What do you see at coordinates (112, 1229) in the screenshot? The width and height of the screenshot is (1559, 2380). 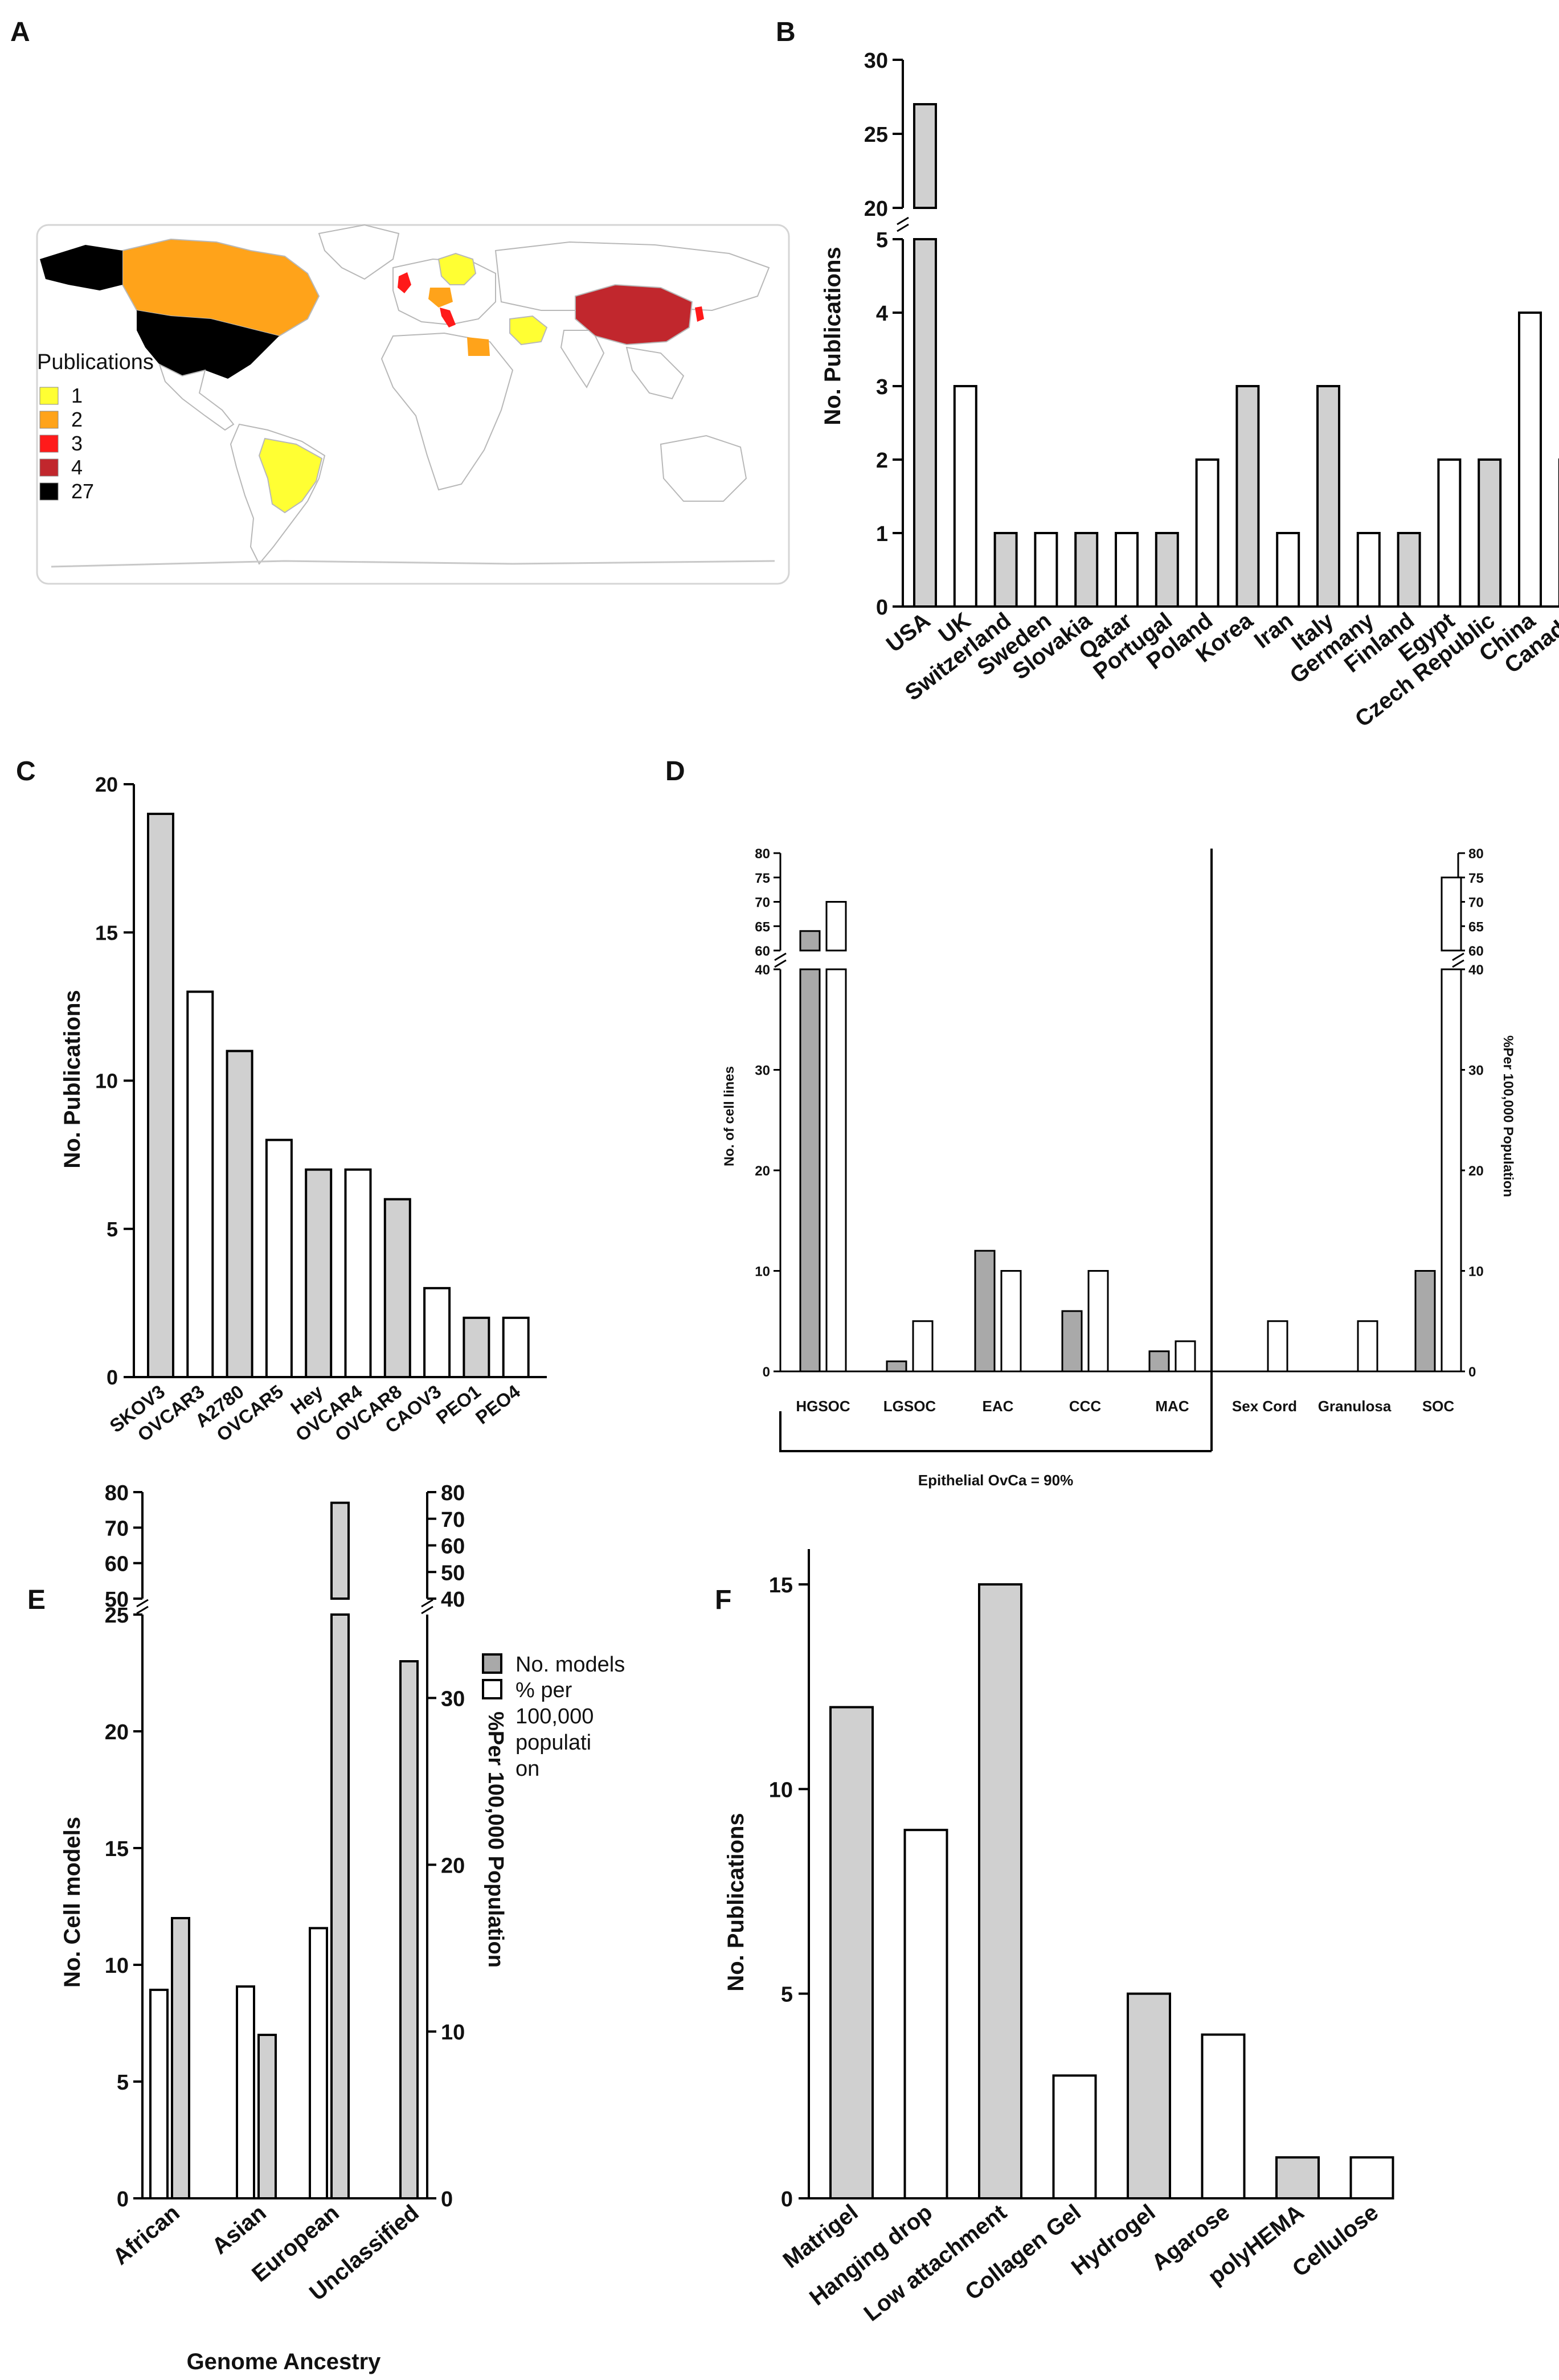 I see `c-tick-label: 5` at bounding box center [112, 1229].